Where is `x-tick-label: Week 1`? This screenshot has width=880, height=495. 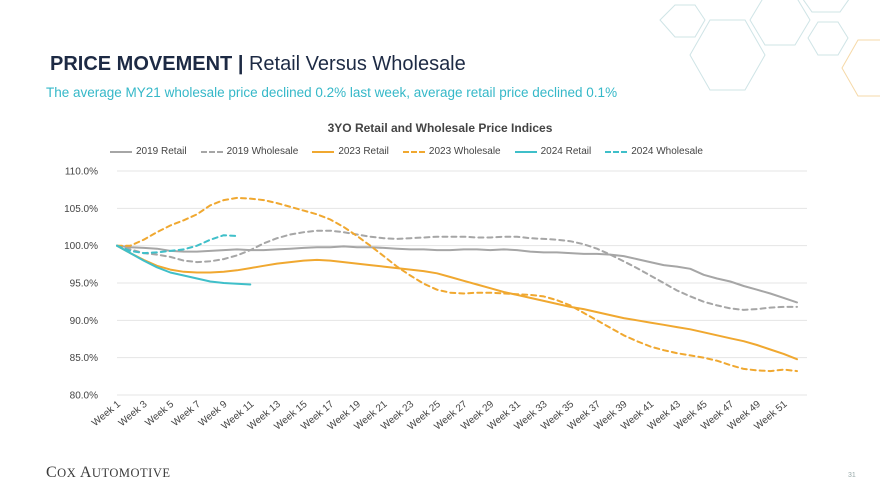
x-tick-label: Week 1 is located at coordinates (106, 414).